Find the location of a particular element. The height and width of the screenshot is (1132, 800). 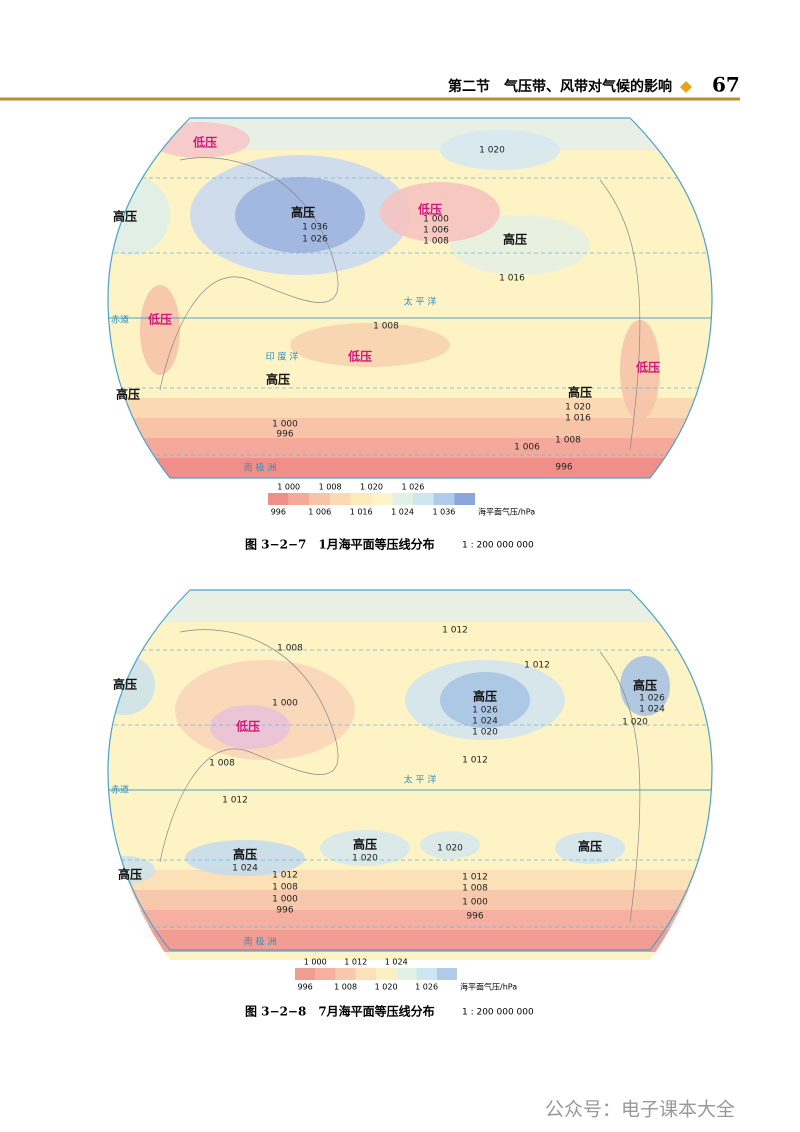

legend-bottom-label: 1 006 is located at coordinates (319, 512).